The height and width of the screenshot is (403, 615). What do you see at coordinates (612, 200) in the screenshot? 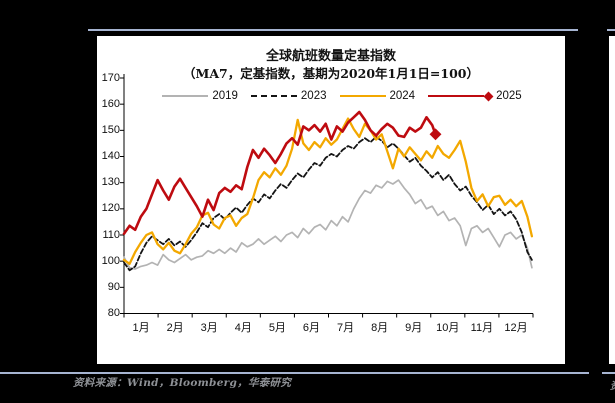
I see `adjacent-panel-edge` at bounding box center [612, 200].